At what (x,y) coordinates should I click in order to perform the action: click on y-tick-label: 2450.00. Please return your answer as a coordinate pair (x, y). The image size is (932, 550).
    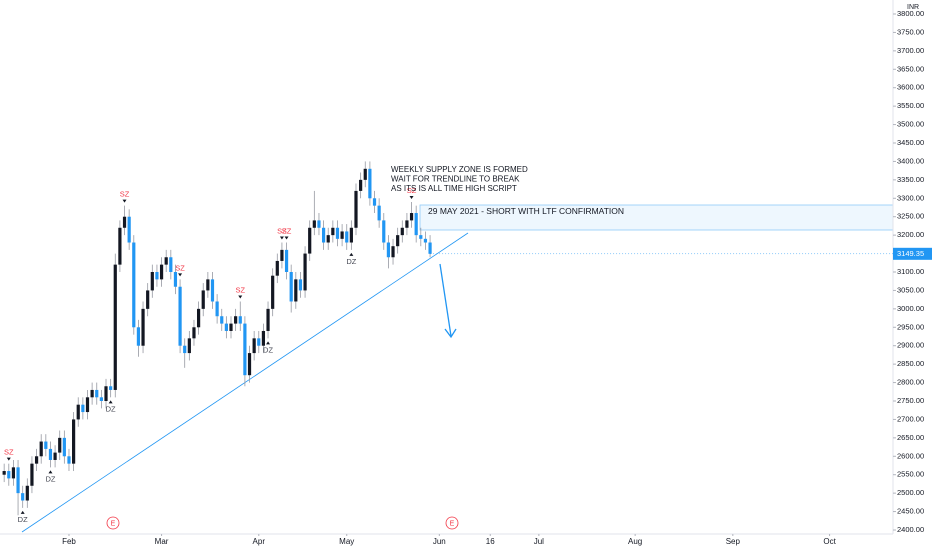
    Looking at the image, I should click on (910, 511).